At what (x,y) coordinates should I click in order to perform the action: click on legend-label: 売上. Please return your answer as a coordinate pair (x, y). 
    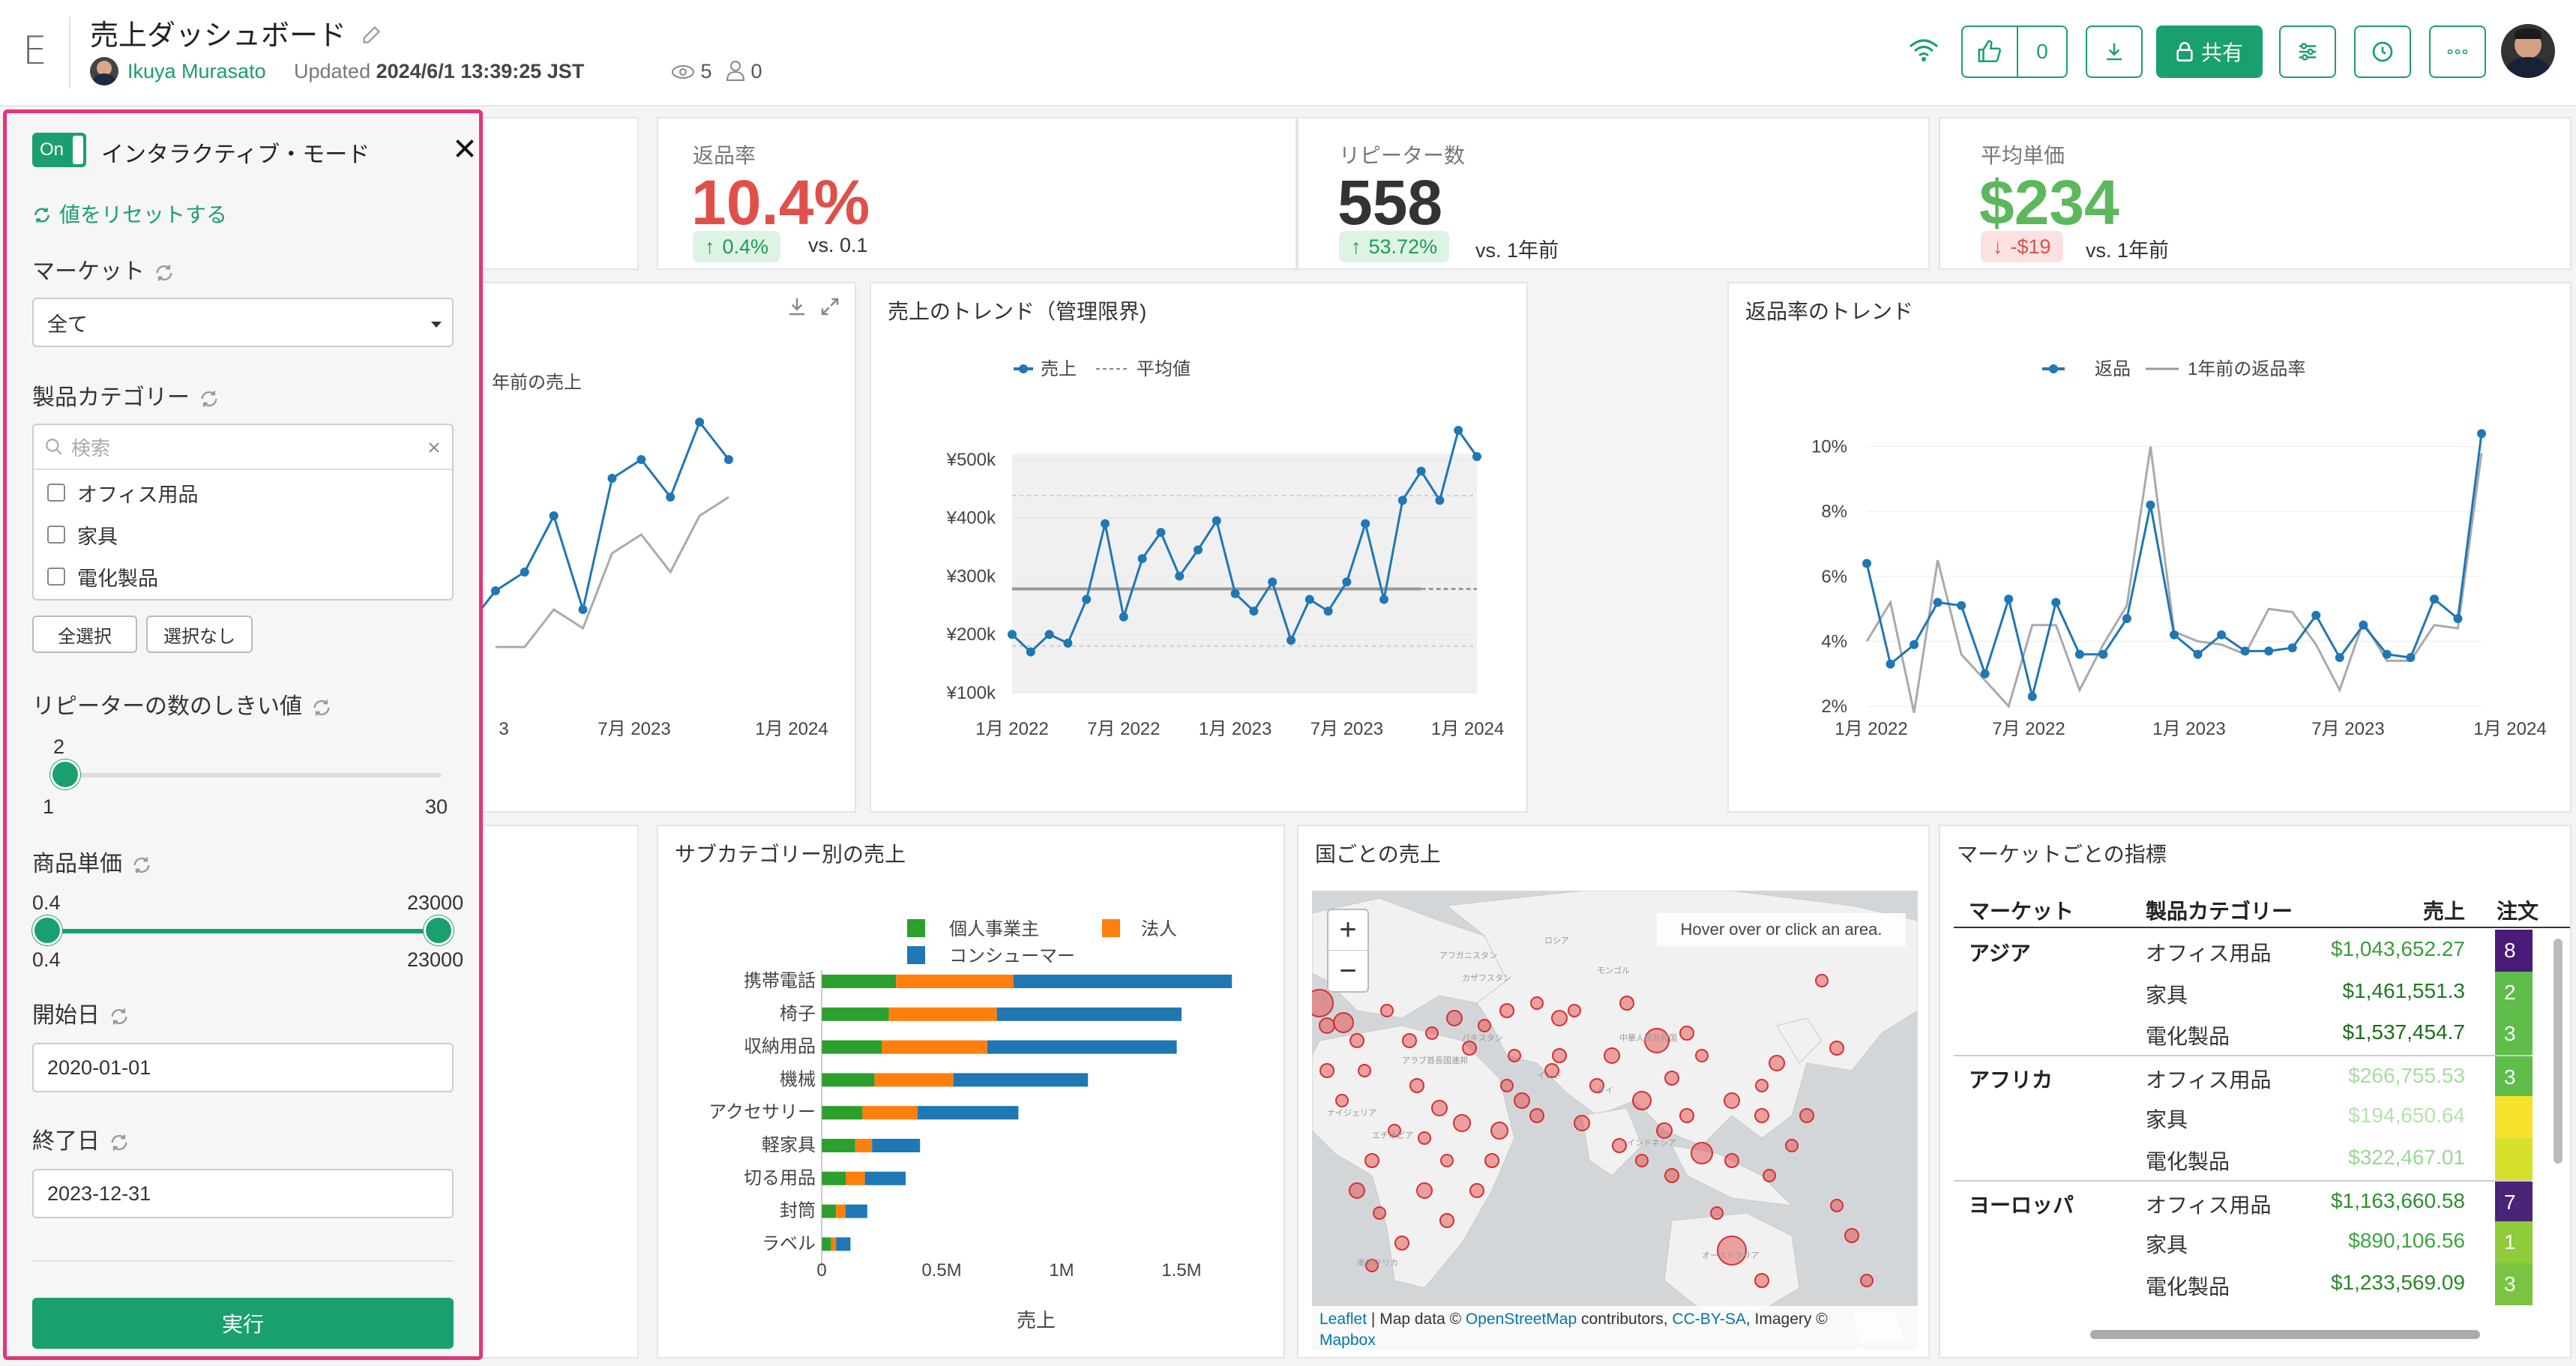
    Looking at the image, I should click on (1059, 369).